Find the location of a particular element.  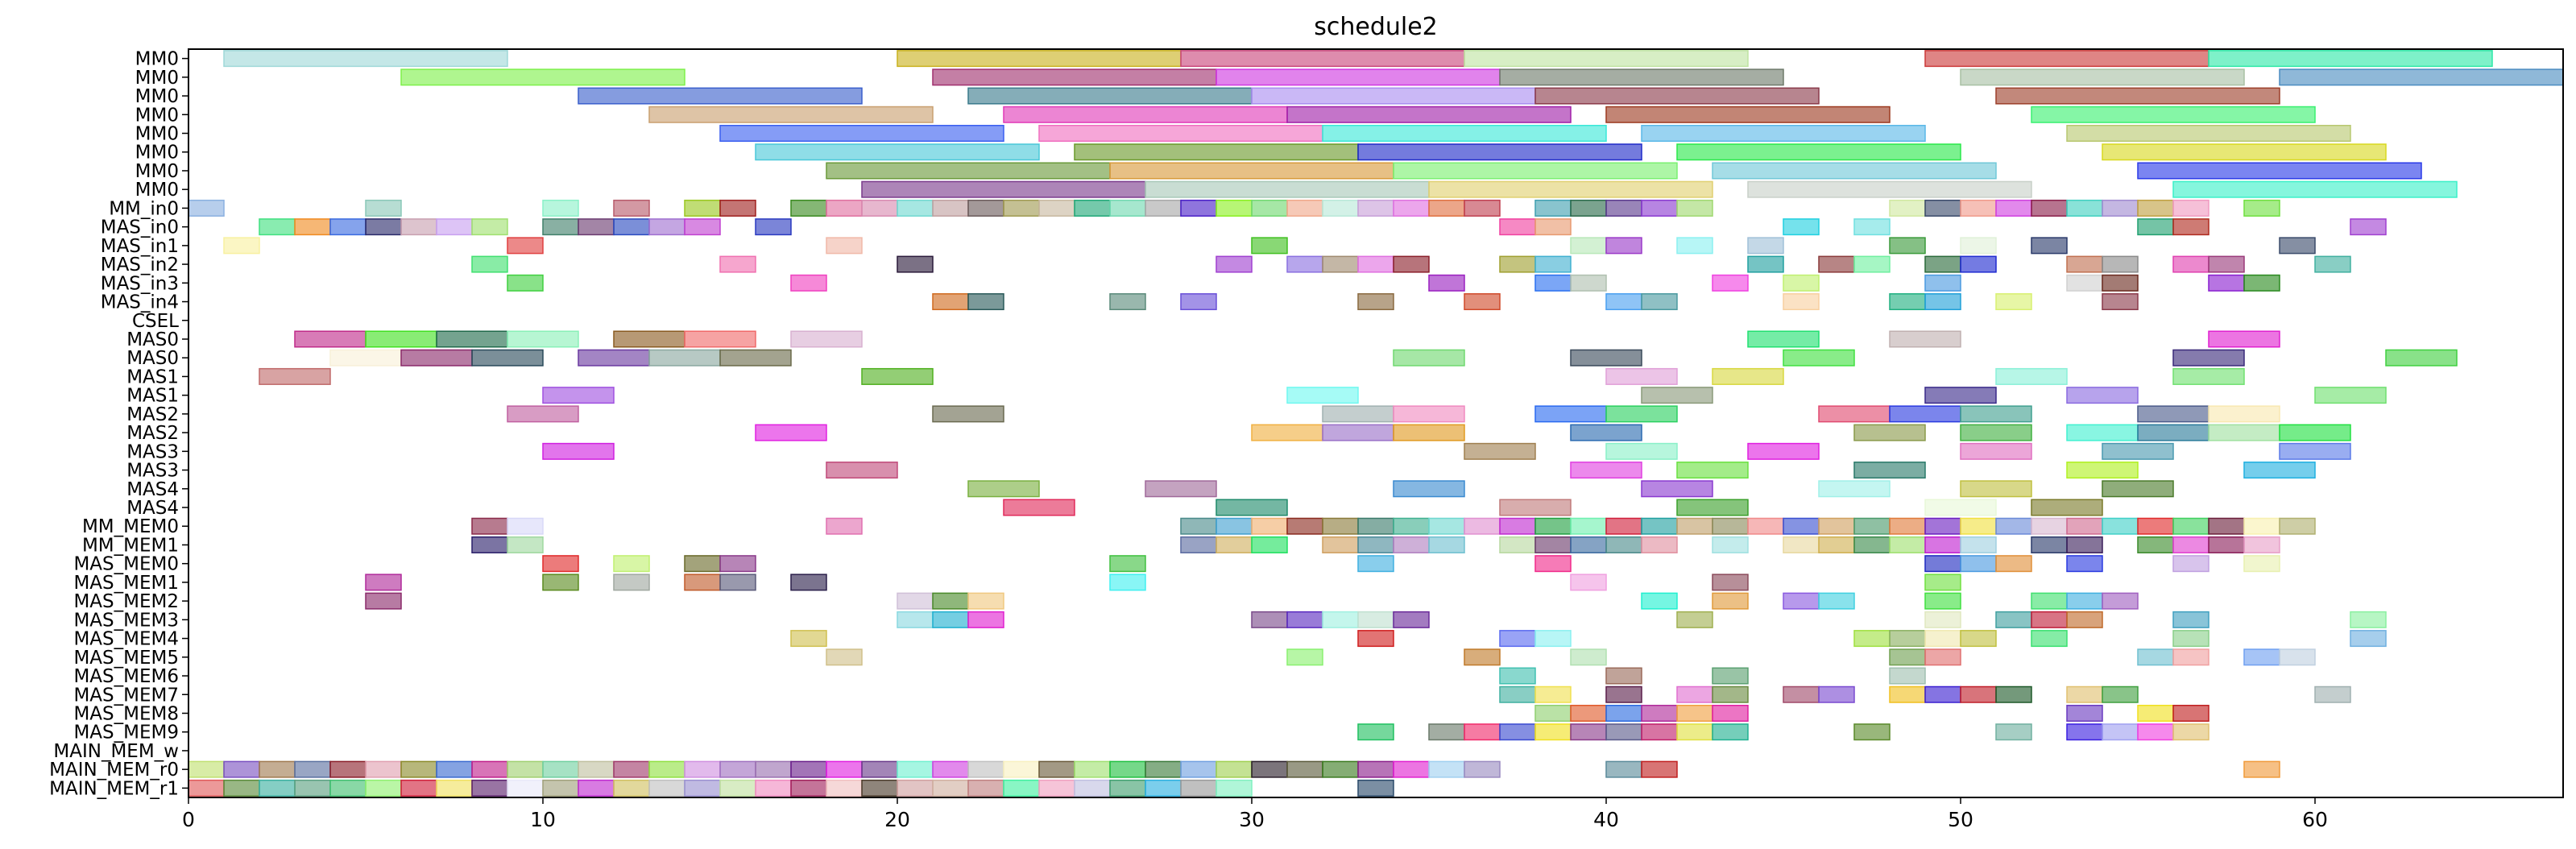

x-tick-label: 50 is located at coordinates (1960, 819).